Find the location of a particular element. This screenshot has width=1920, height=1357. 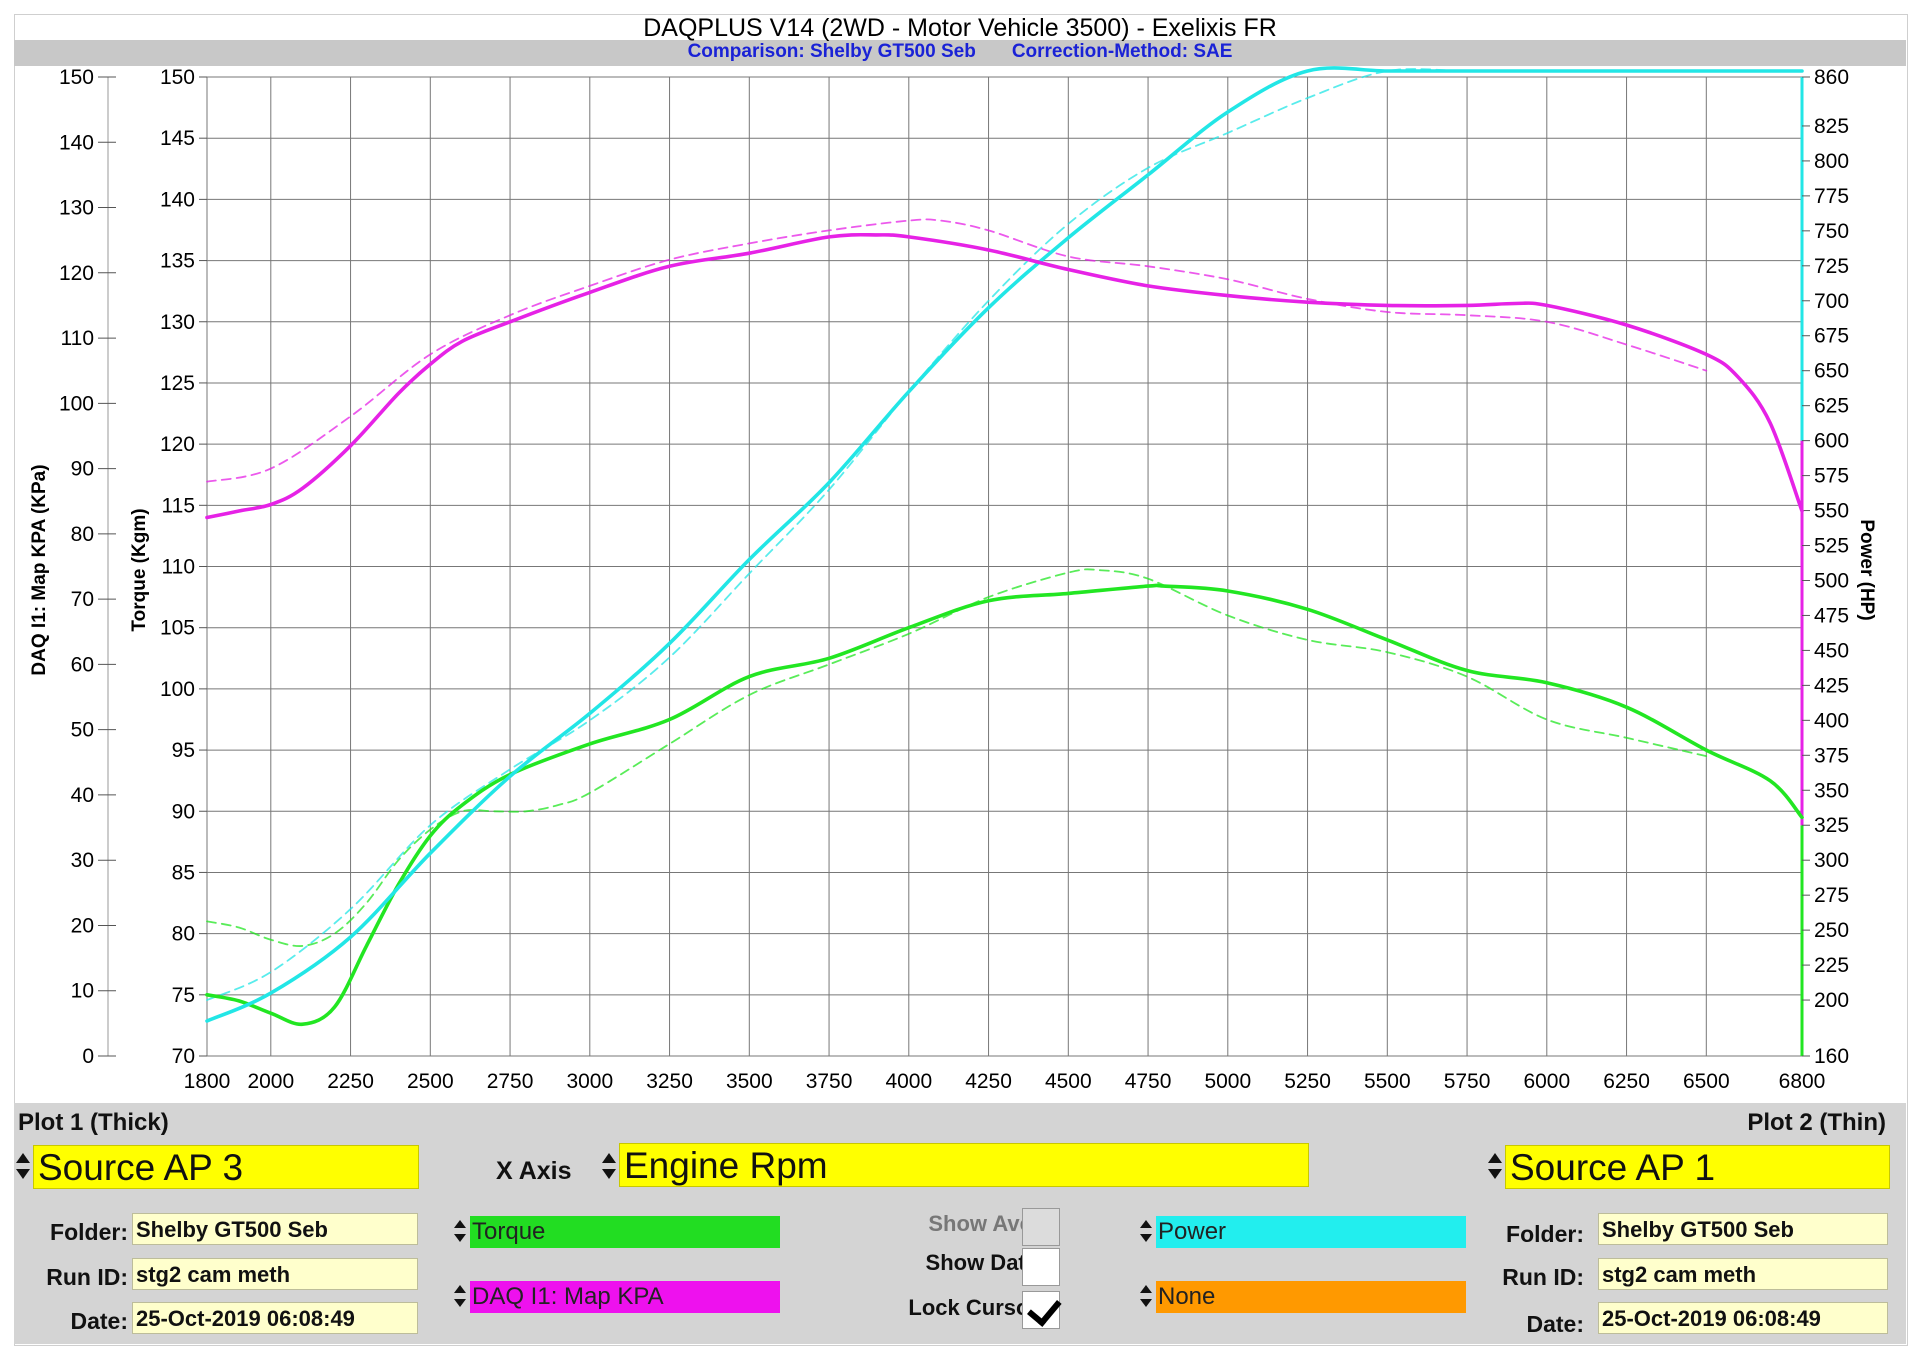

plot1-date-label: Date: is located at coordinates (99, 1321).